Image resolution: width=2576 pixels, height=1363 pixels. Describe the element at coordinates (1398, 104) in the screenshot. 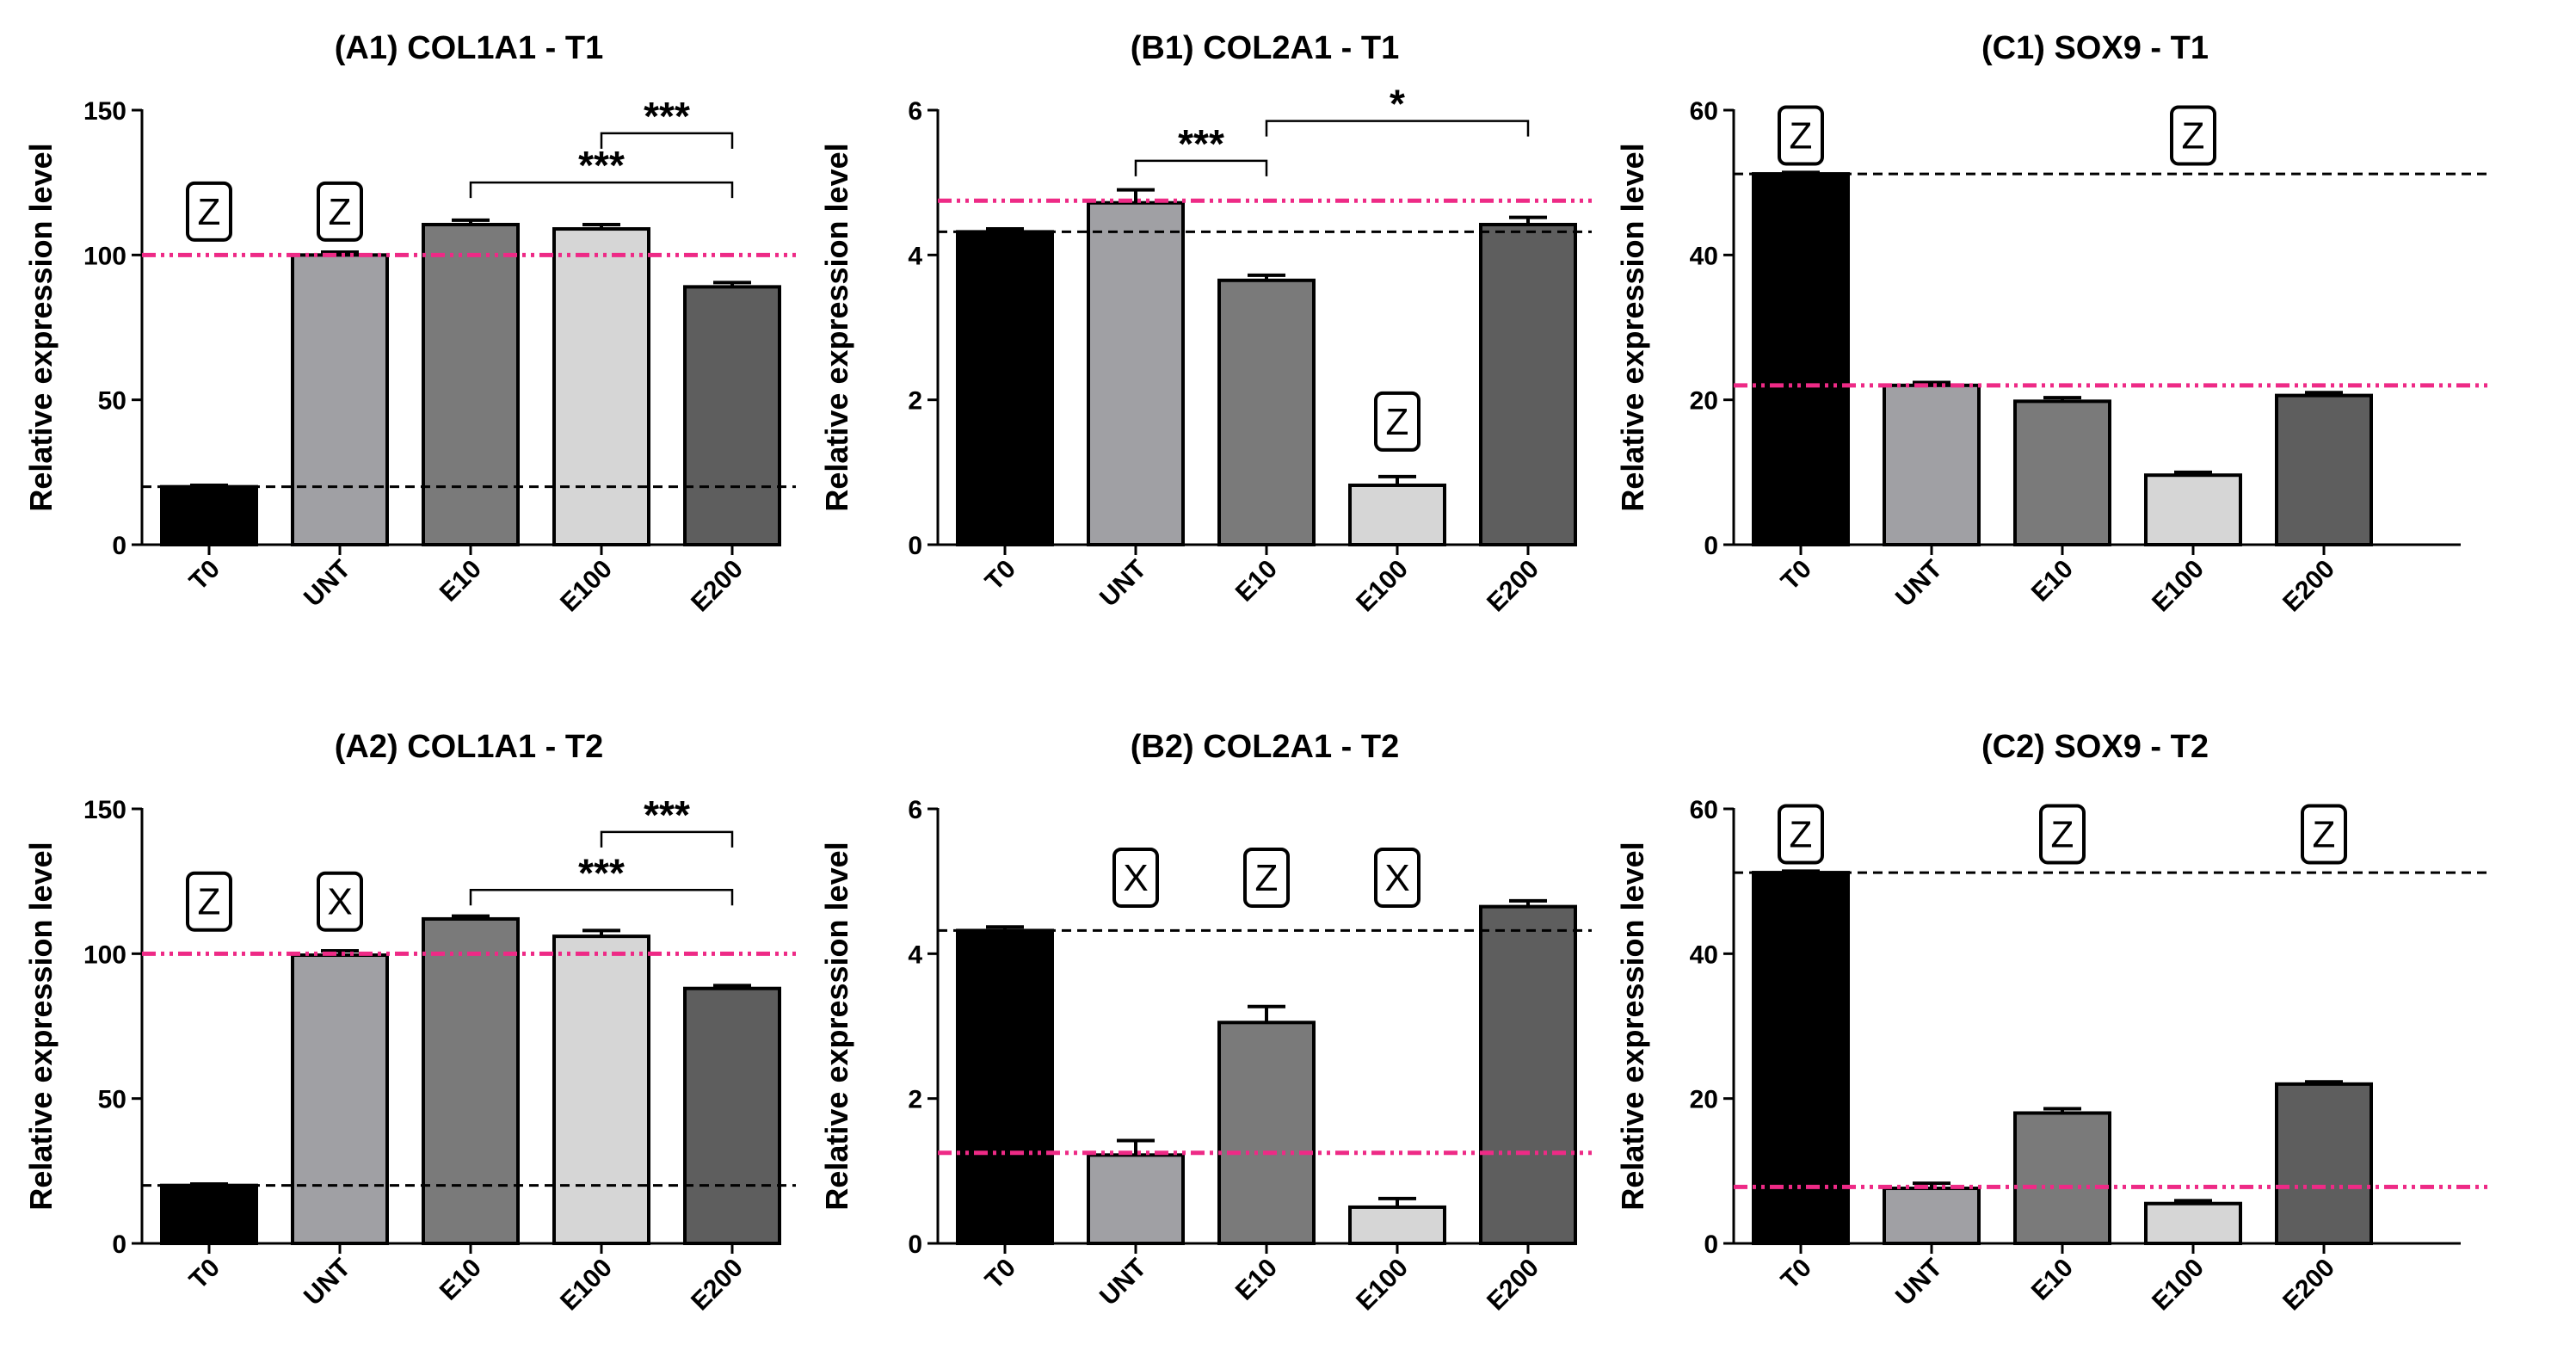

I see `significance-label: *` at that location.